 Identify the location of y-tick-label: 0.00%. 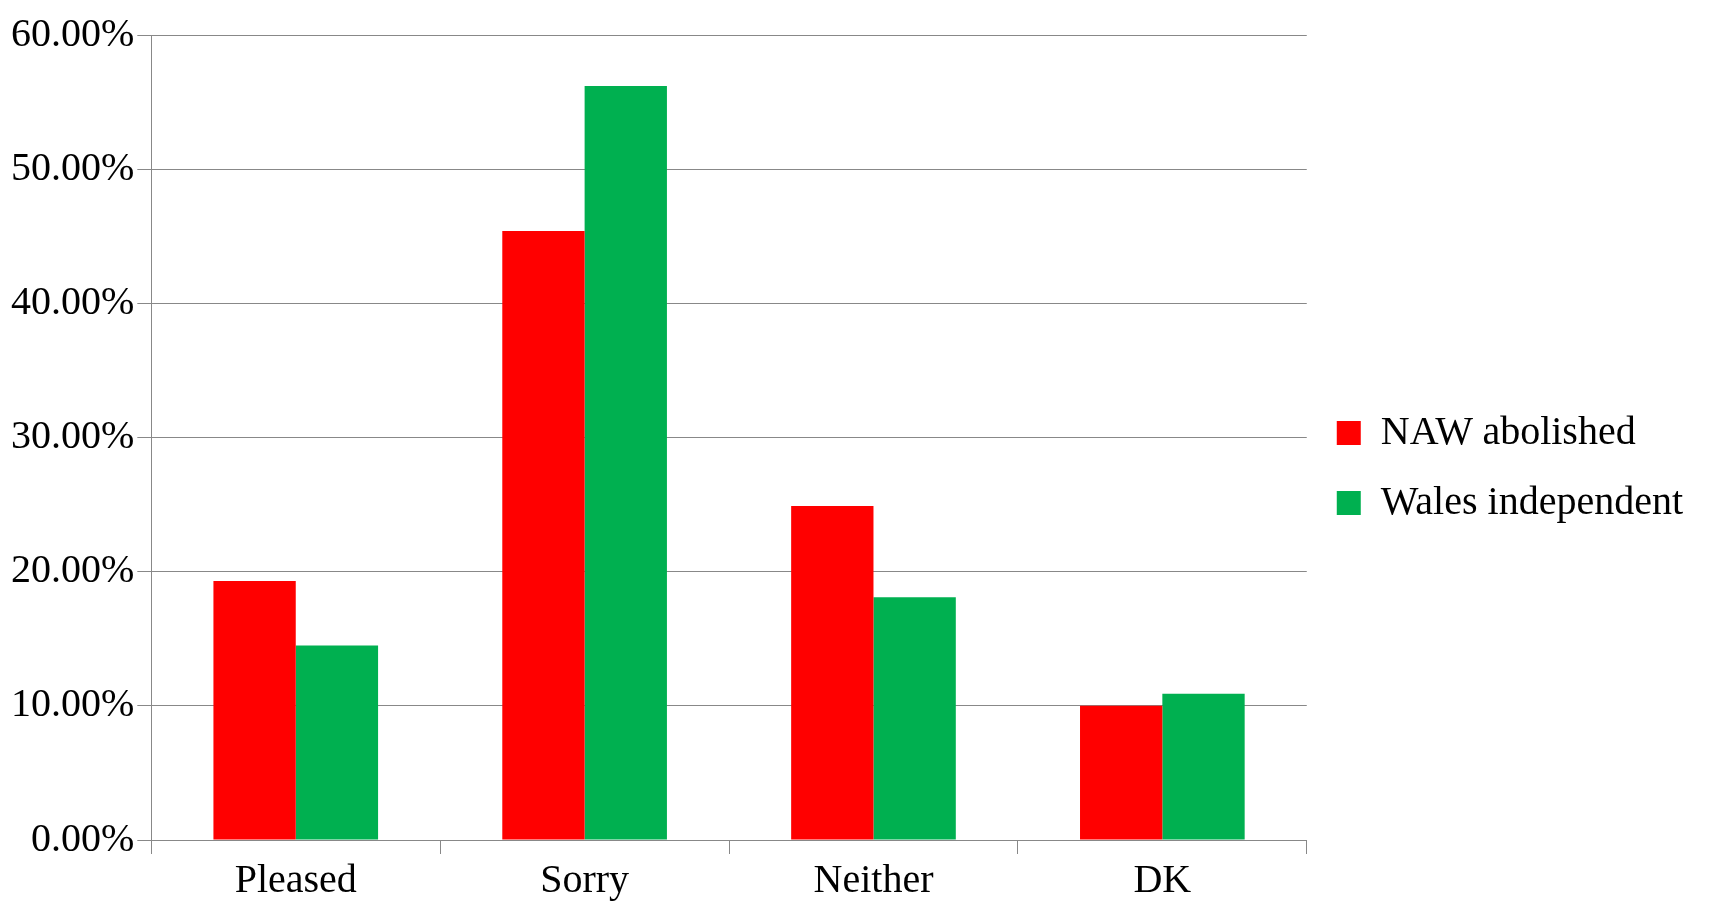
(82, 837).